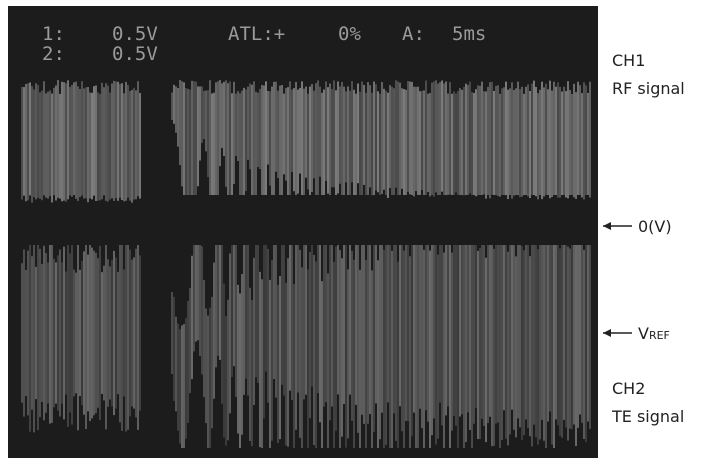 The image size is (707, 465). I want to click on trigger-level: 0%, so click(349, 34).